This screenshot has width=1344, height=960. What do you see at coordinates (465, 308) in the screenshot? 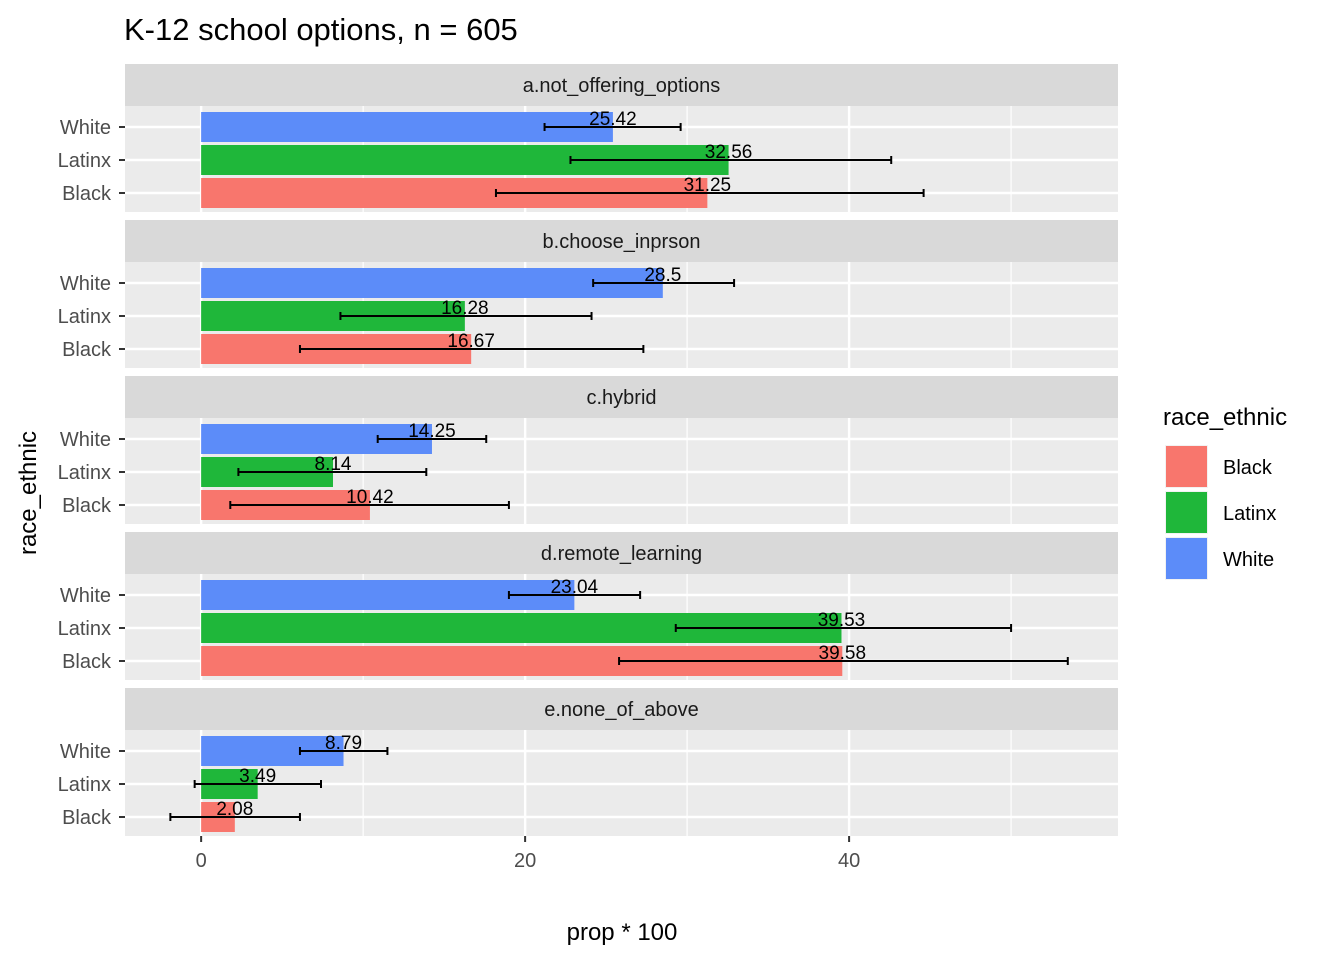
I see `data-label: 16.28` at bounding box center [465, 308].